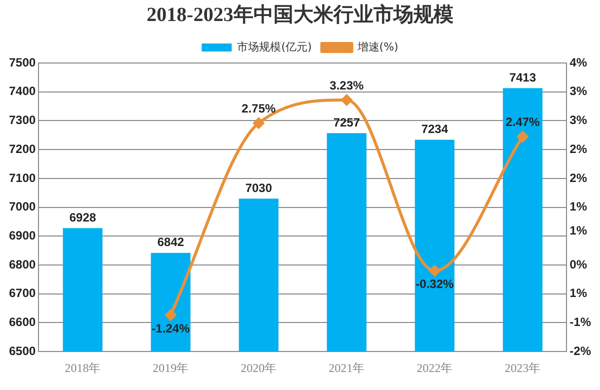  I want to click on y2-tick-label: 0%, so click(579, 264).